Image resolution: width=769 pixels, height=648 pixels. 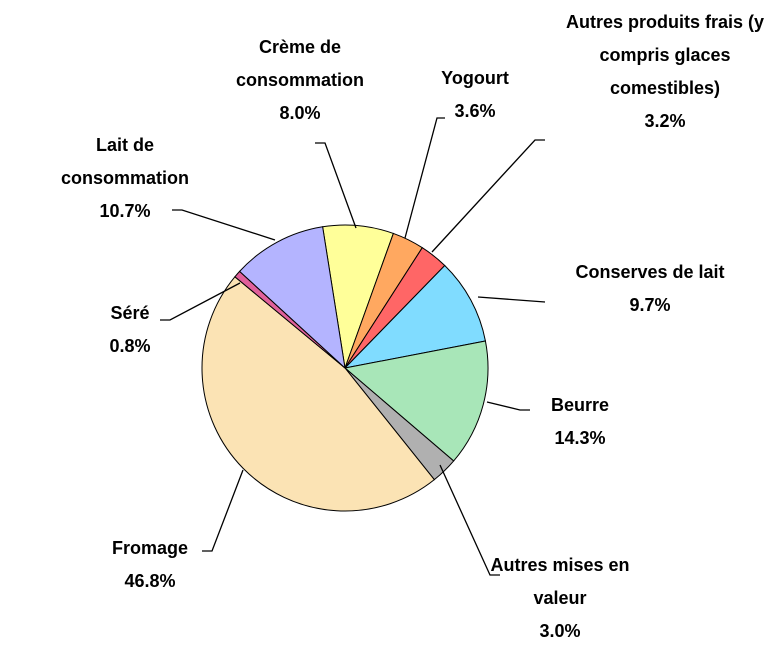 I want to click on category-label: Crème de consommation, so click(x=299, y=63).